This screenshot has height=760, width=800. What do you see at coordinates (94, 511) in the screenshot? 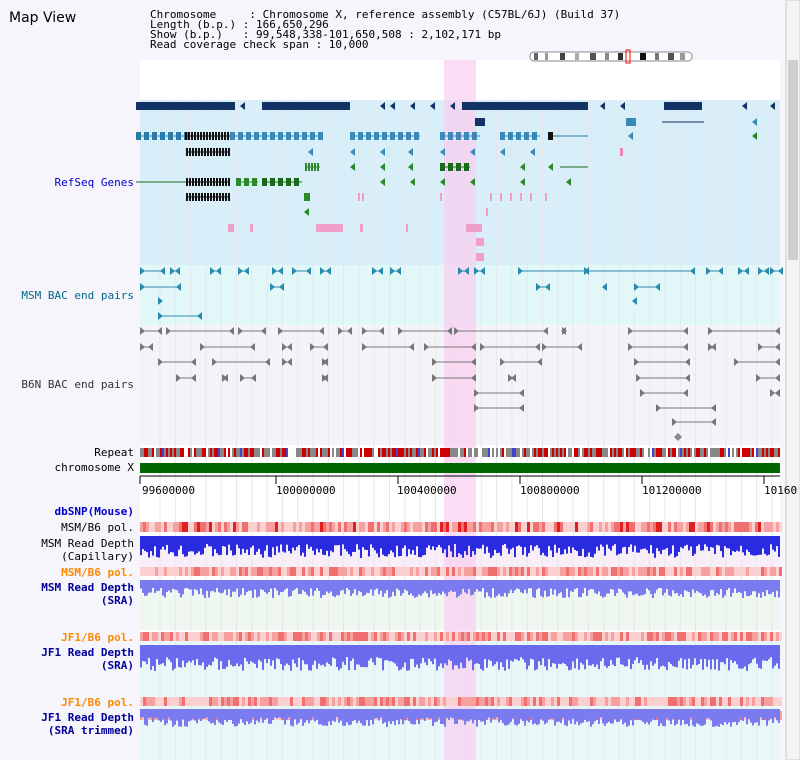
I see `track-label-dbsnp: dbSNP(Mouse)` at bounding box center [94, 511].